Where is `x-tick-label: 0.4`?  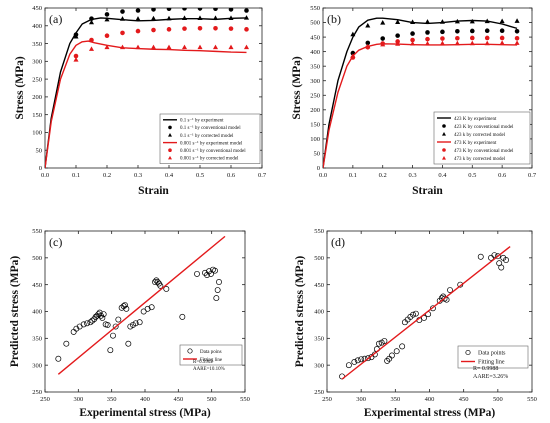
x-tick-label: 0.4 is located at coordinates (442, 175).